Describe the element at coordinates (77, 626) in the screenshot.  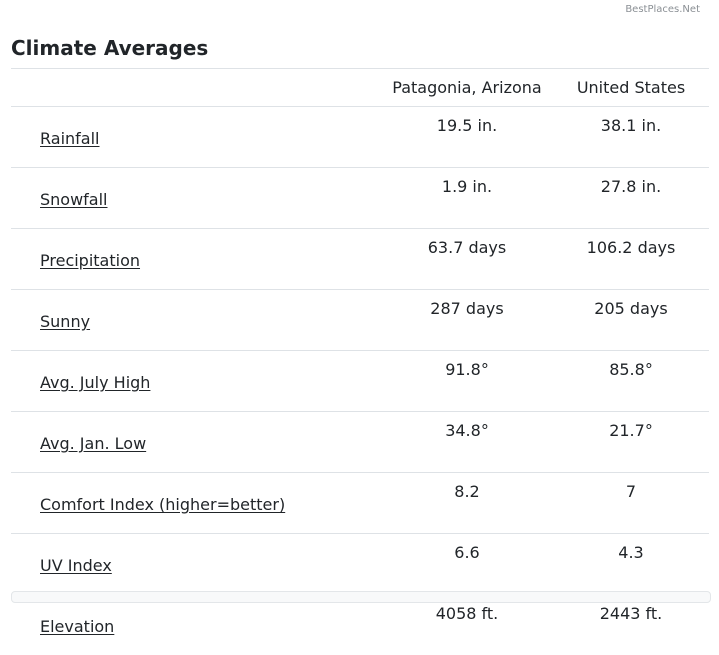
I see `elevation-link: Elevation` at that location.